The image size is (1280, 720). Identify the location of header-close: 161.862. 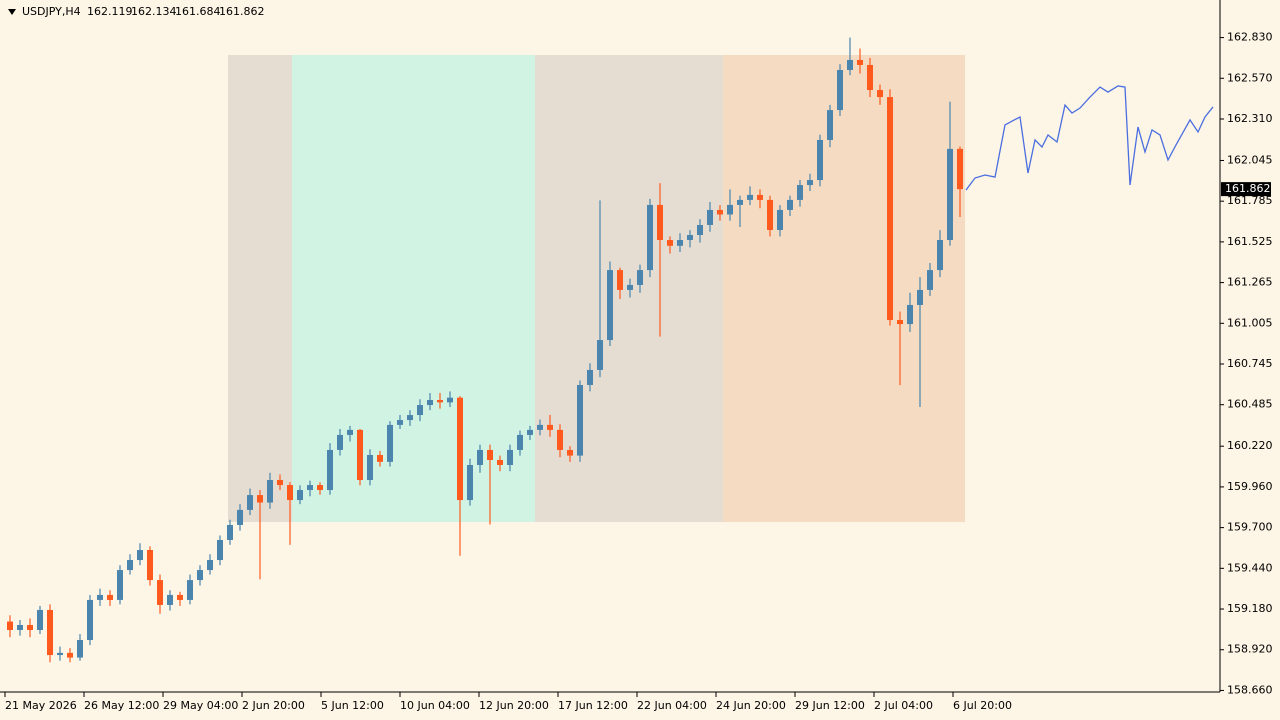
(242, 11).